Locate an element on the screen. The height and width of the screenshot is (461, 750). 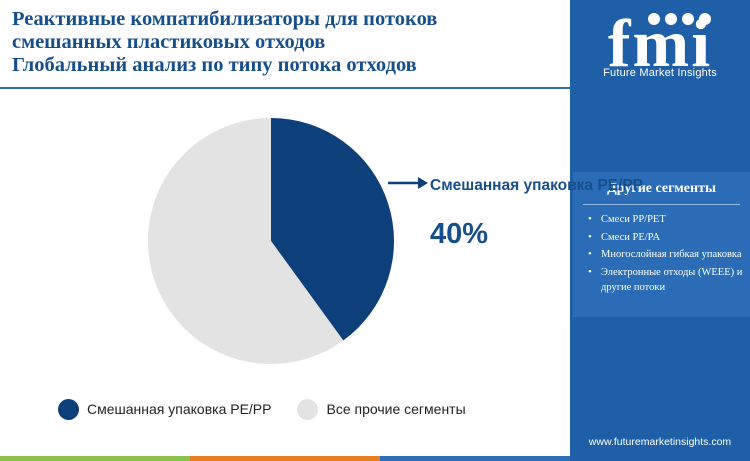
other-segments-title: Другие сегменты is located at coordinates (661, 188).